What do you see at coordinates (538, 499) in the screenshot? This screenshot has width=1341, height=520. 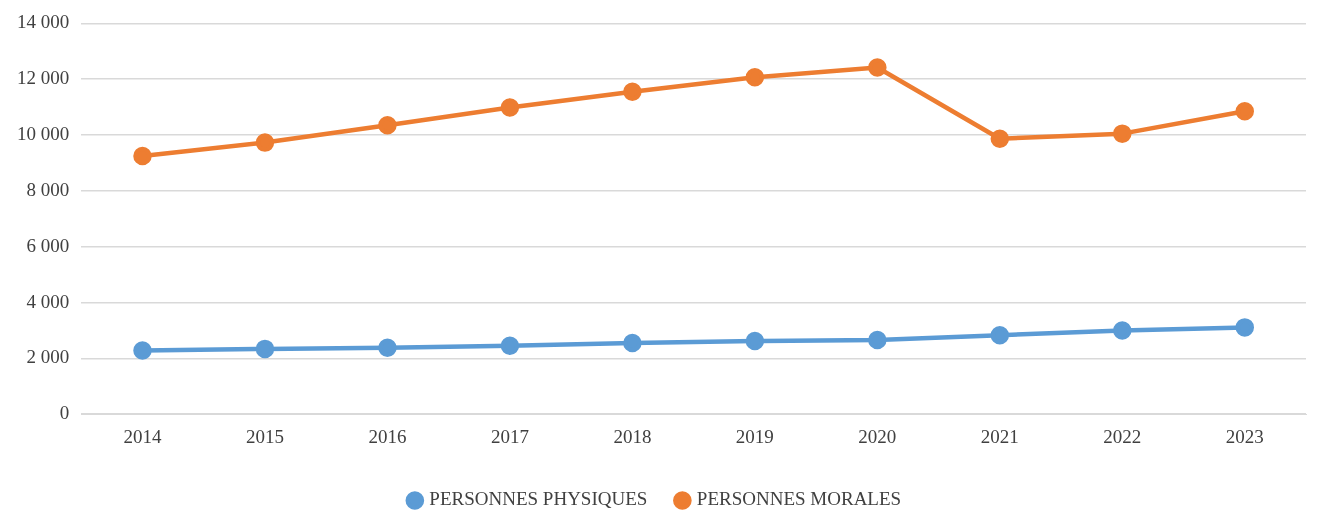 I see `legend-label: PERSONNES PHYSIQUES` at bounding box center [538, 499].